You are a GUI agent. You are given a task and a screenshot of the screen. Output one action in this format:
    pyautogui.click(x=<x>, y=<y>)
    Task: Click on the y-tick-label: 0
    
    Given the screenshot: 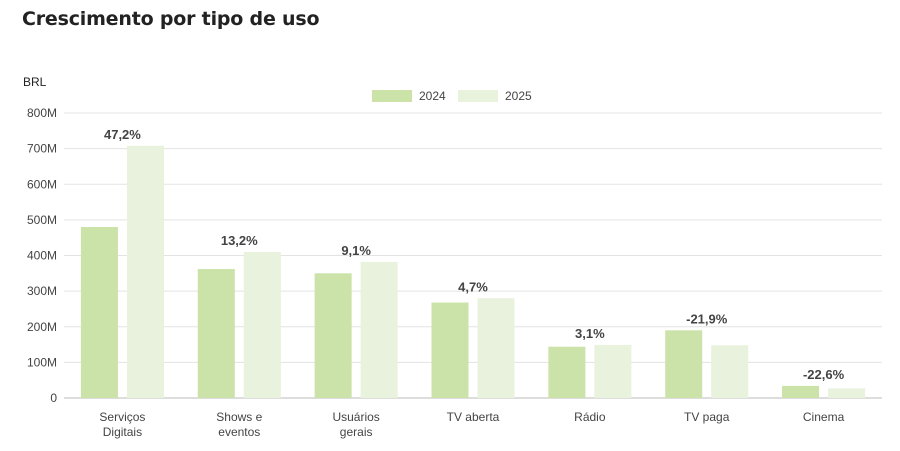 What is the action you would take?
    pyautogui.click(x=53, y=398)
    